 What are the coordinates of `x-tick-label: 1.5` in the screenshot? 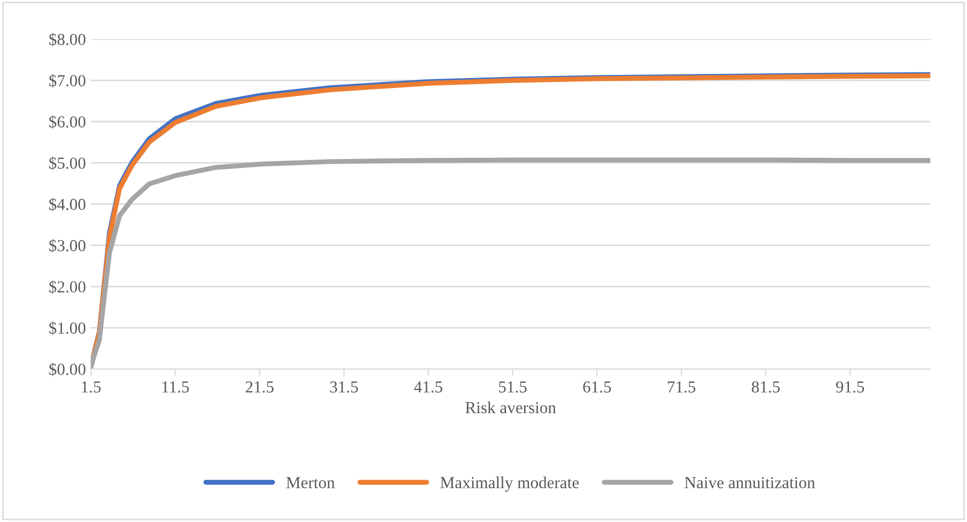 It's located at (91, 387).